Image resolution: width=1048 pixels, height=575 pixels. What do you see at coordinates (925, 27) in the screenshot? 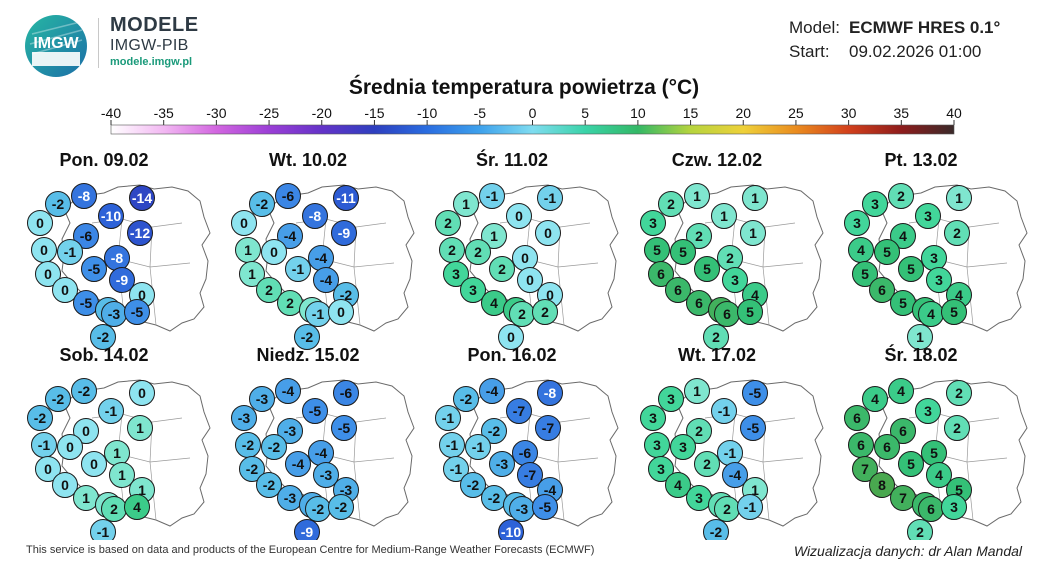
I see `model-value: ECMWF HRES 0.1°` at bounding box center [925, 27].